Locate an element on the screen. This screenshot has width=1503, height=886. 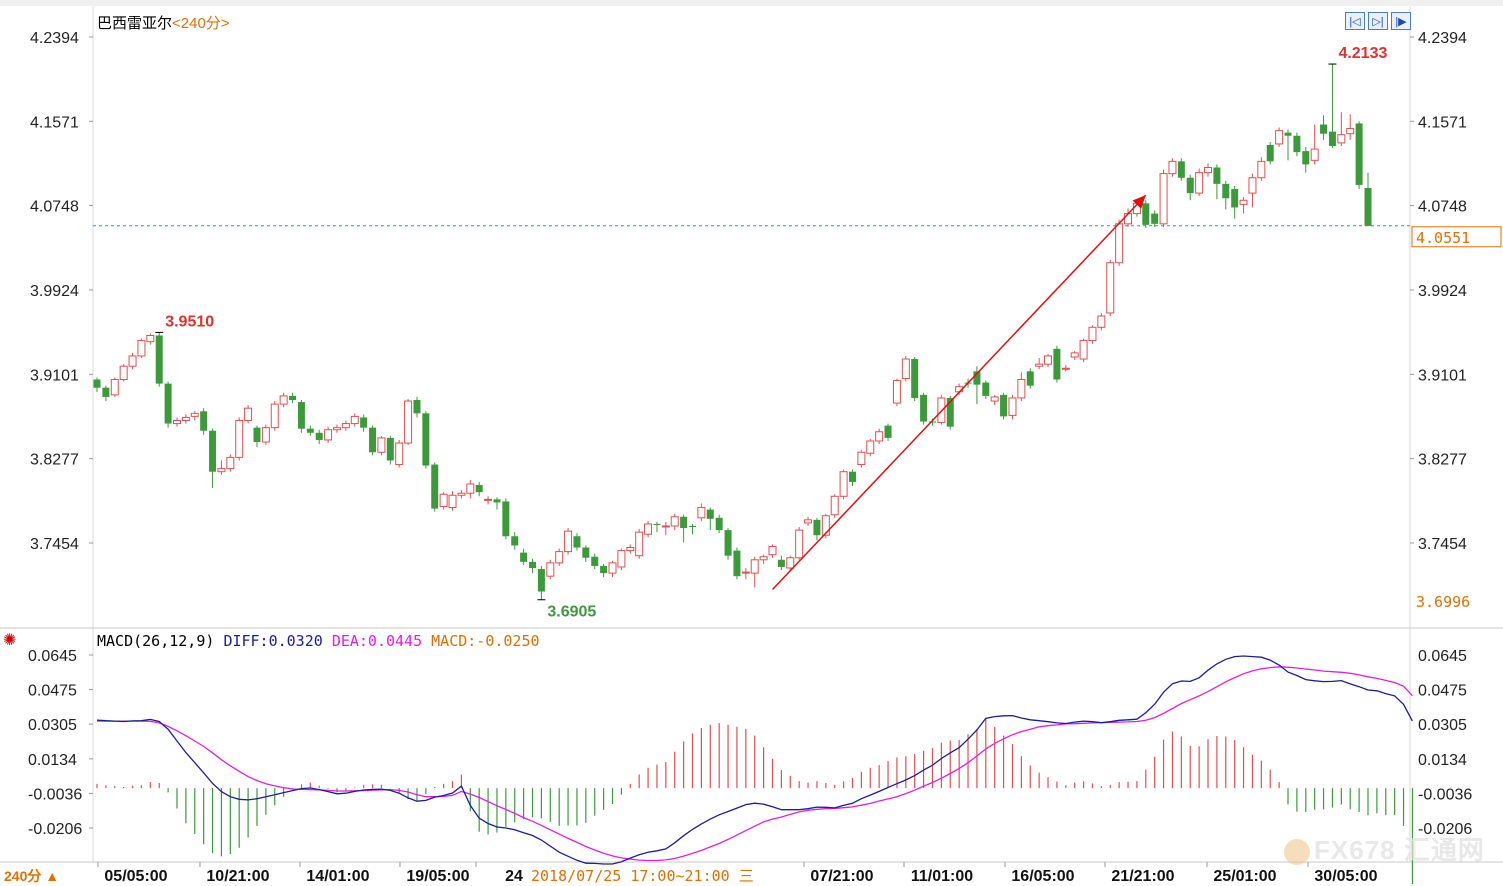
y-tick-label-right: 4.2394 is located at coordinates (1442, 38).